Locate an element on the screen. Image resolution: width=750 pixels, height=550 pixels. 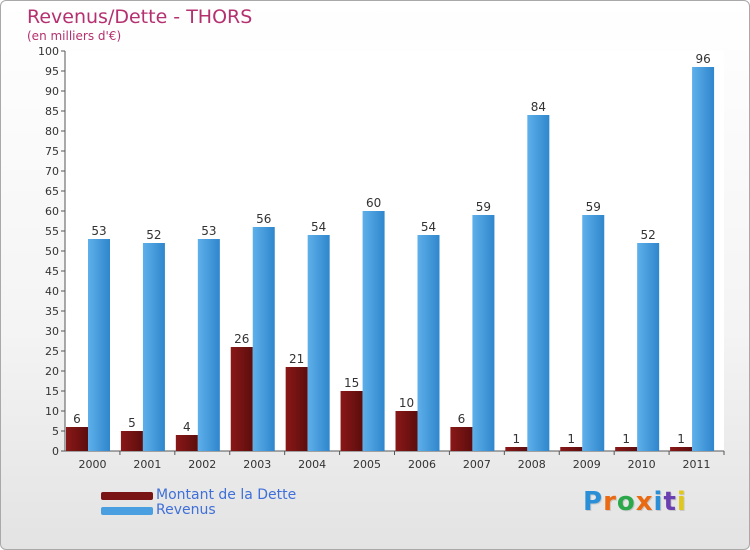
data-label-dette: 4 is located at coordinates (187, 427).